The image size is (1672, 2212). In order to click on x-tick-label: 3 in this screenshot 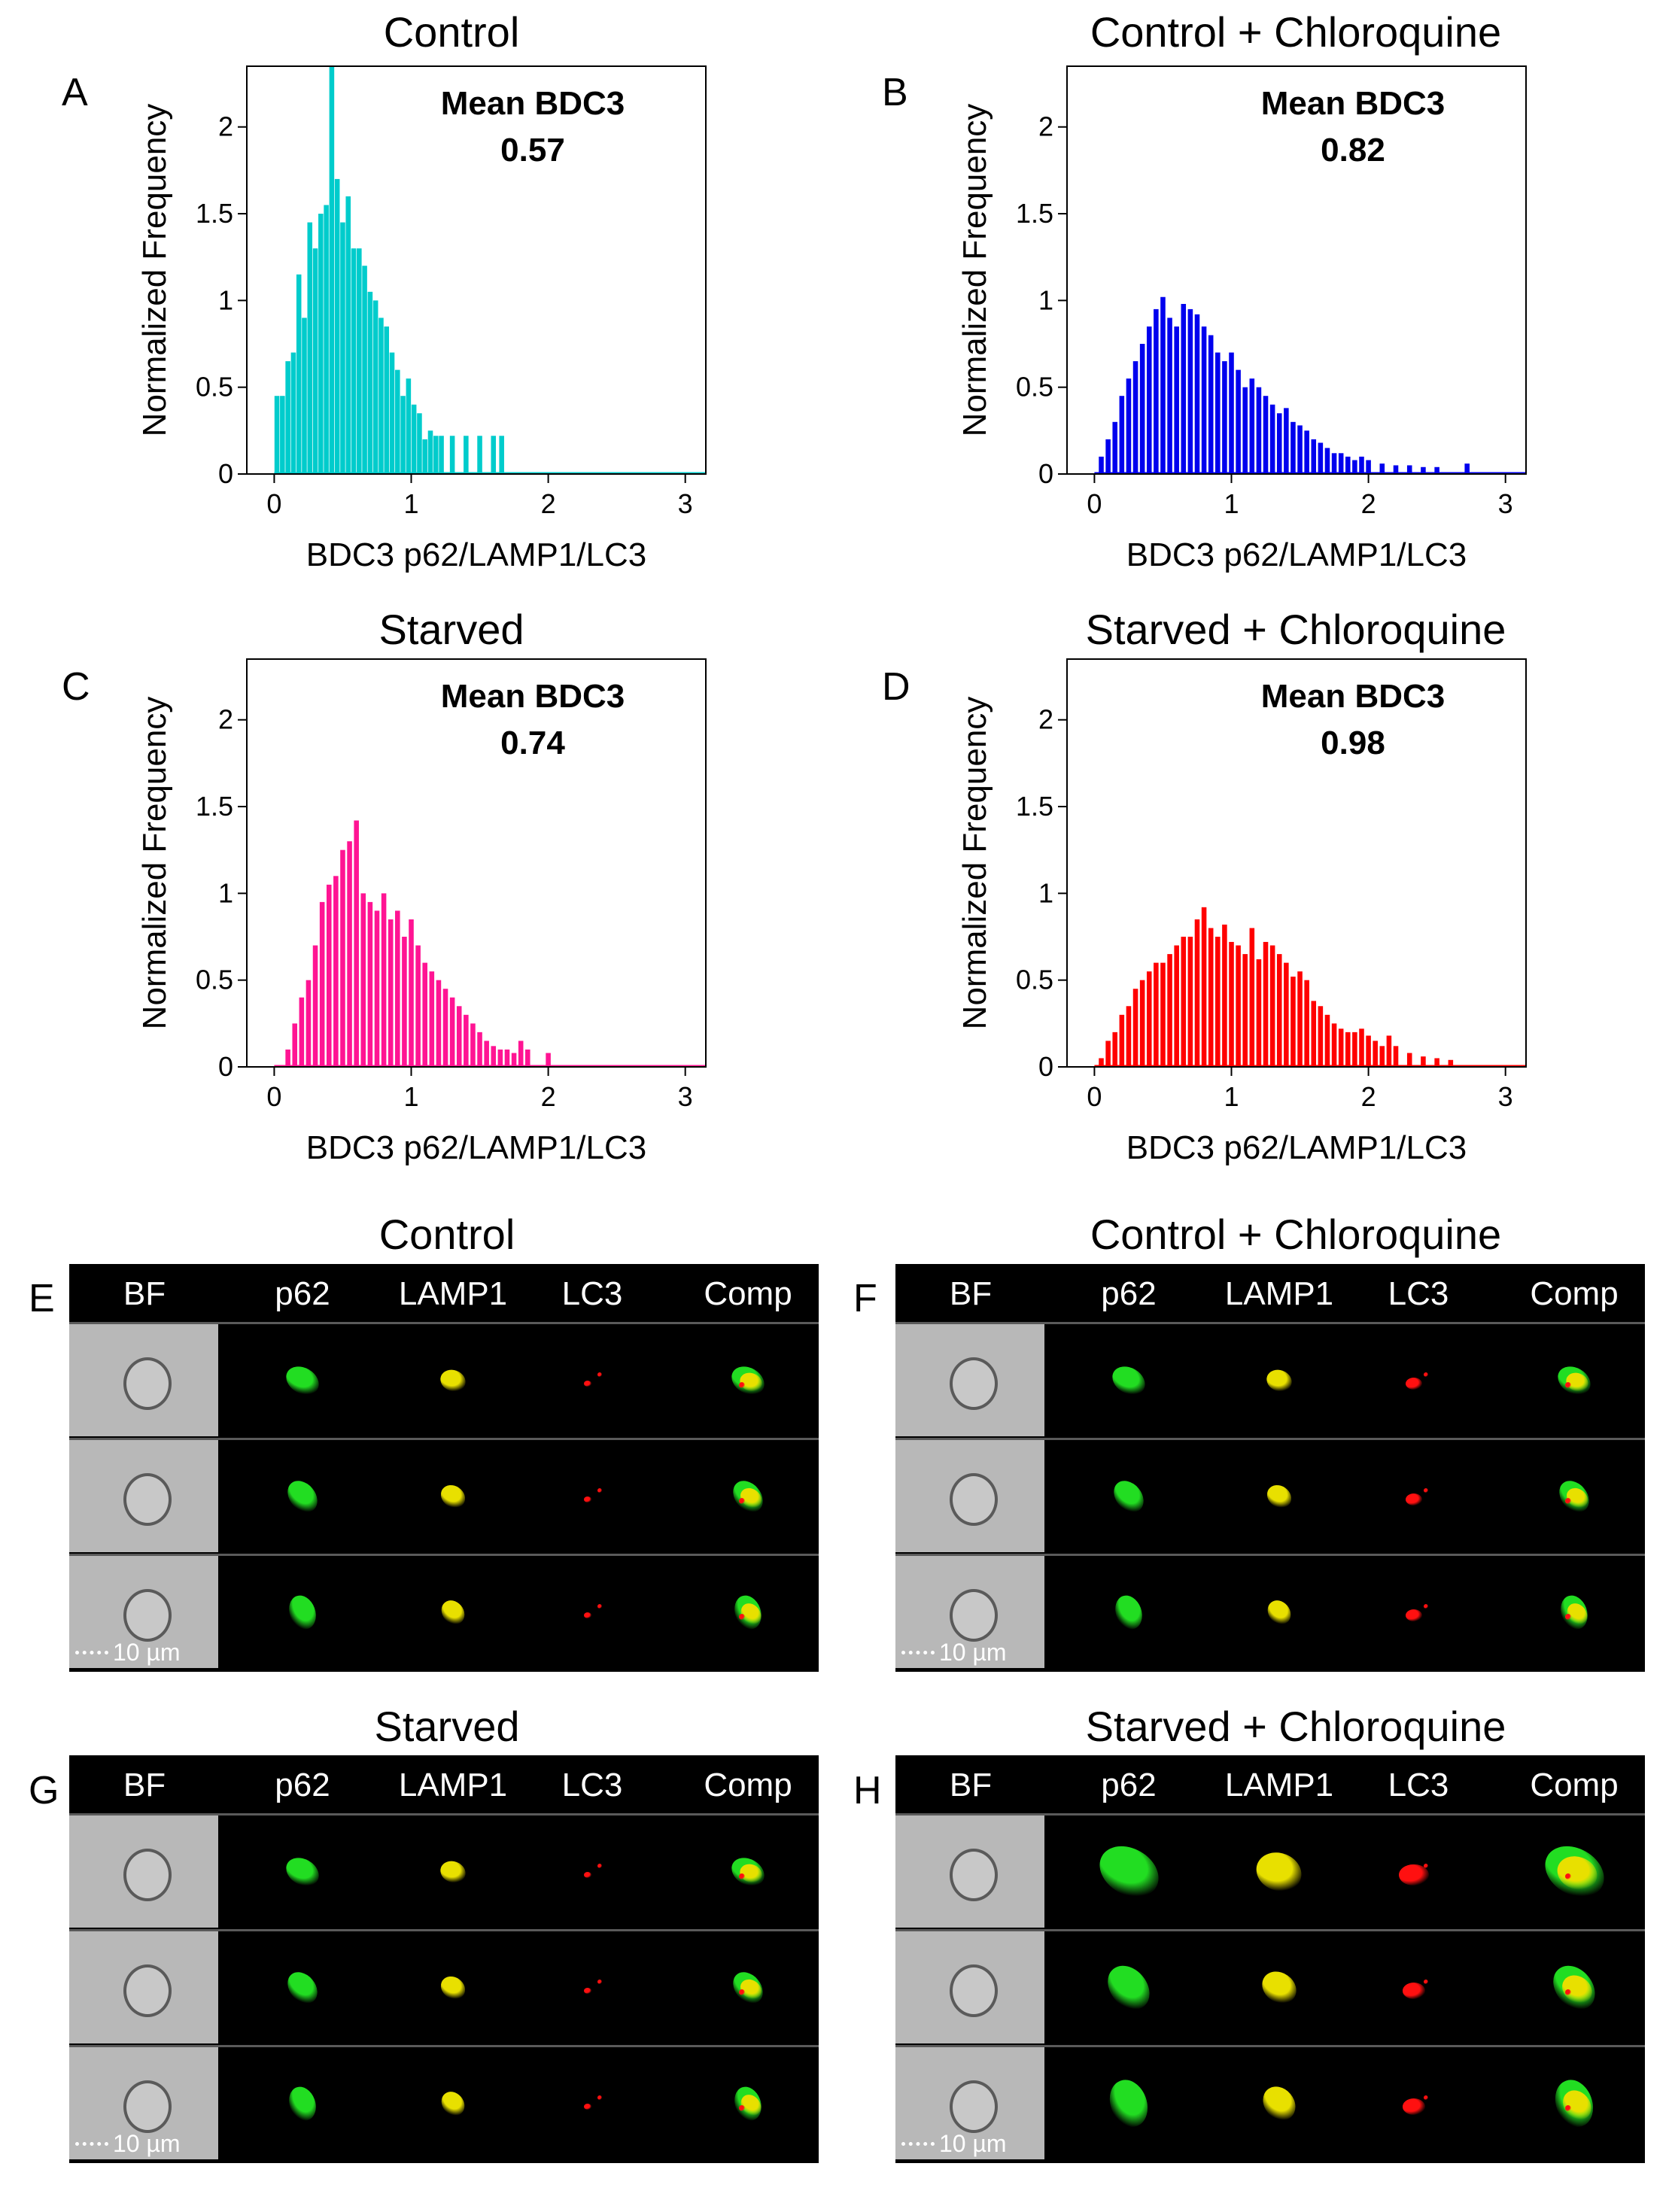, I will do `click(685, 503)`.